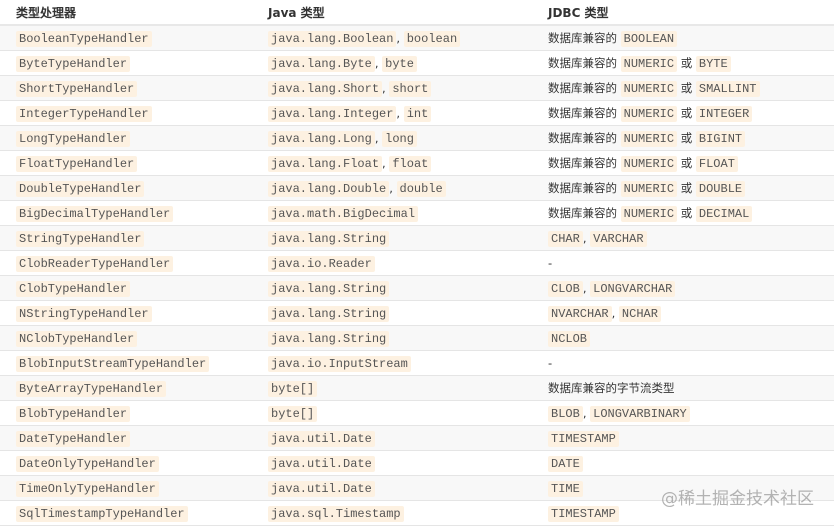 The height and width of the screenshot is (526, 834). What do you see at coordinates (80, 188) in the screenshot?
I see `code-text: DoubleTypeHandler` at bounding box center [80, 188].